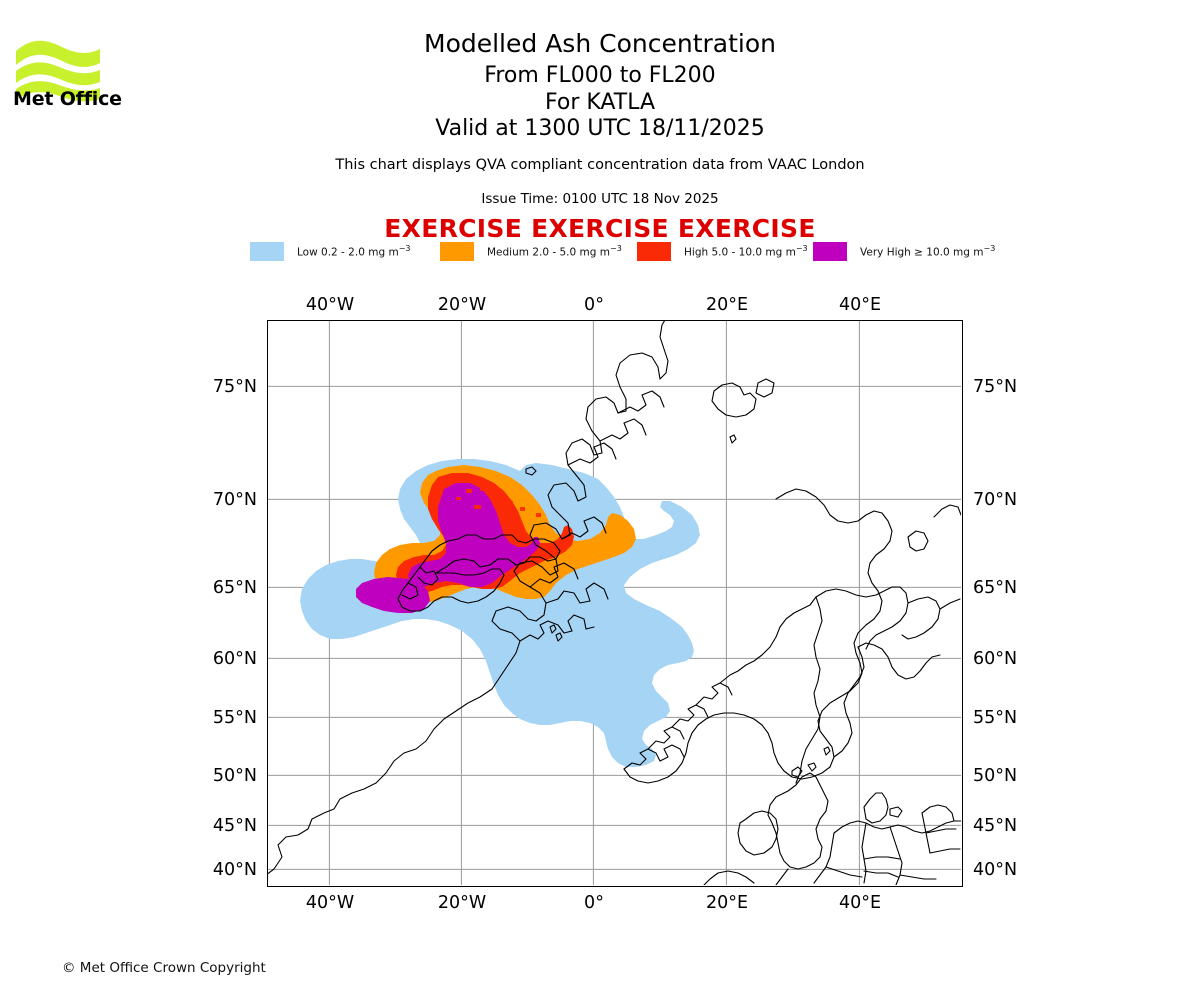 The image size is (1200, 1000). What do you see at coordinates (899, 661) in the screenshot?
I see `finland-coast` at bounding box center [899, 661].